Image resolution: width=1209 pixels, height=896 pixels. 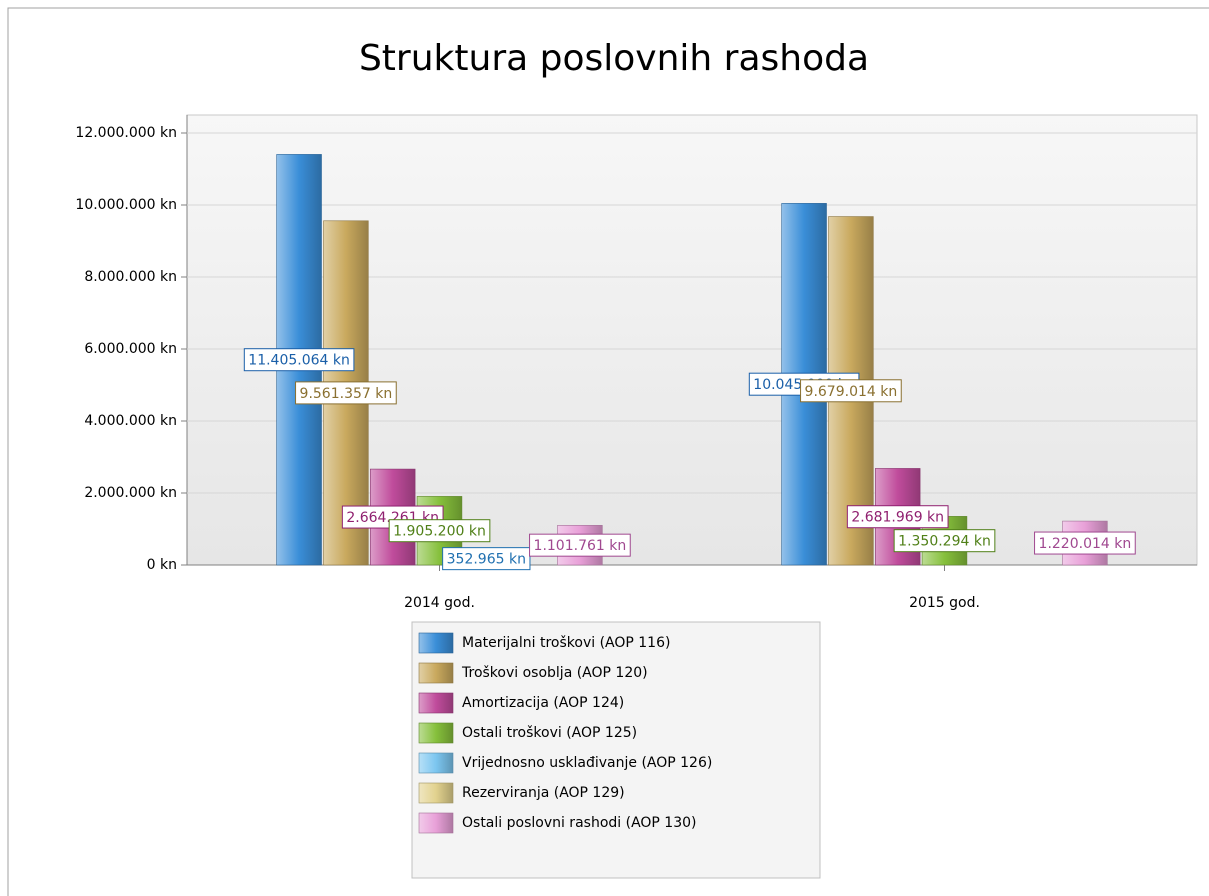 I want to click on data-label-text: 9.679.014 kn, so click(x=851, y=392).